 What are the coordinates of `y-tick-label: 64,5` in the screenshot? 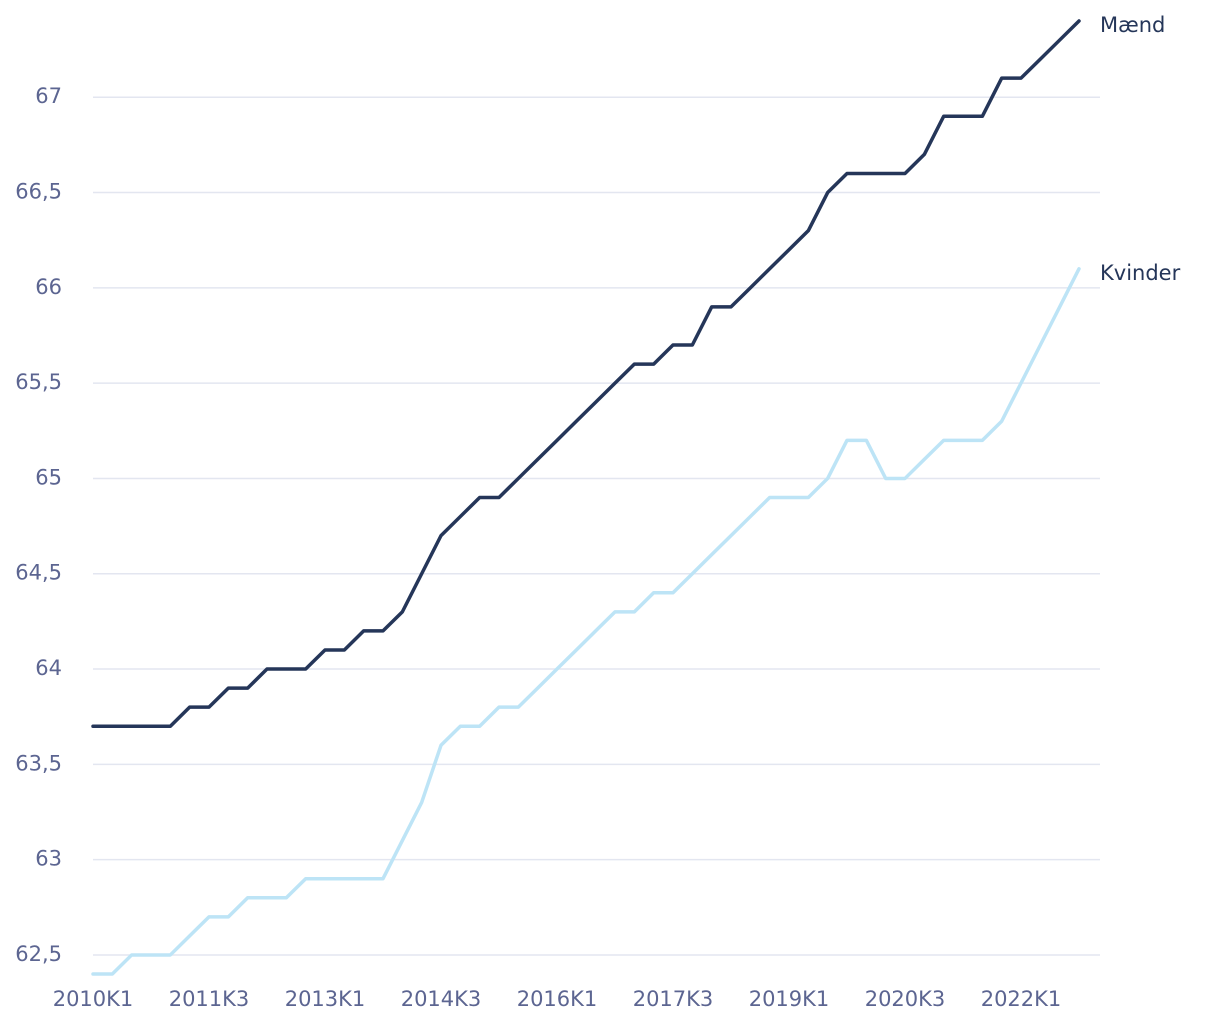 It's located at (38, 573).